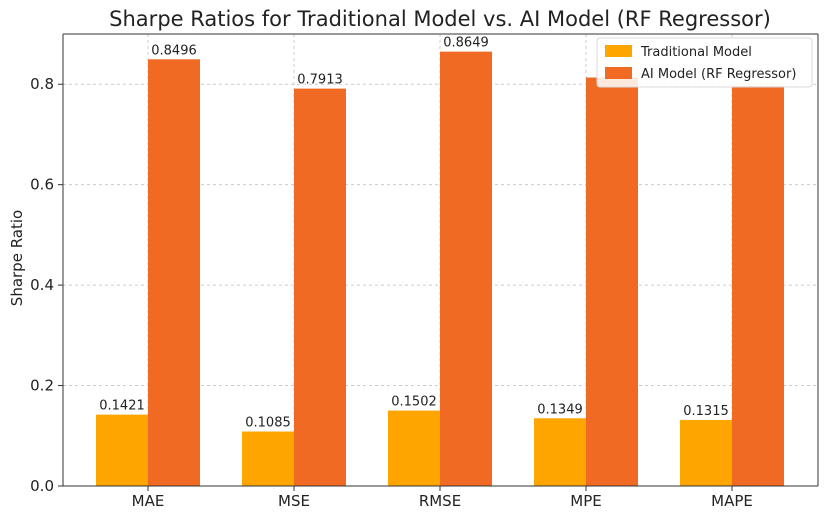  What do you see at coordinates (42, 84) in the screenshot?
I see `y-tick-label: 0.8` at bounding box center [42, 84].